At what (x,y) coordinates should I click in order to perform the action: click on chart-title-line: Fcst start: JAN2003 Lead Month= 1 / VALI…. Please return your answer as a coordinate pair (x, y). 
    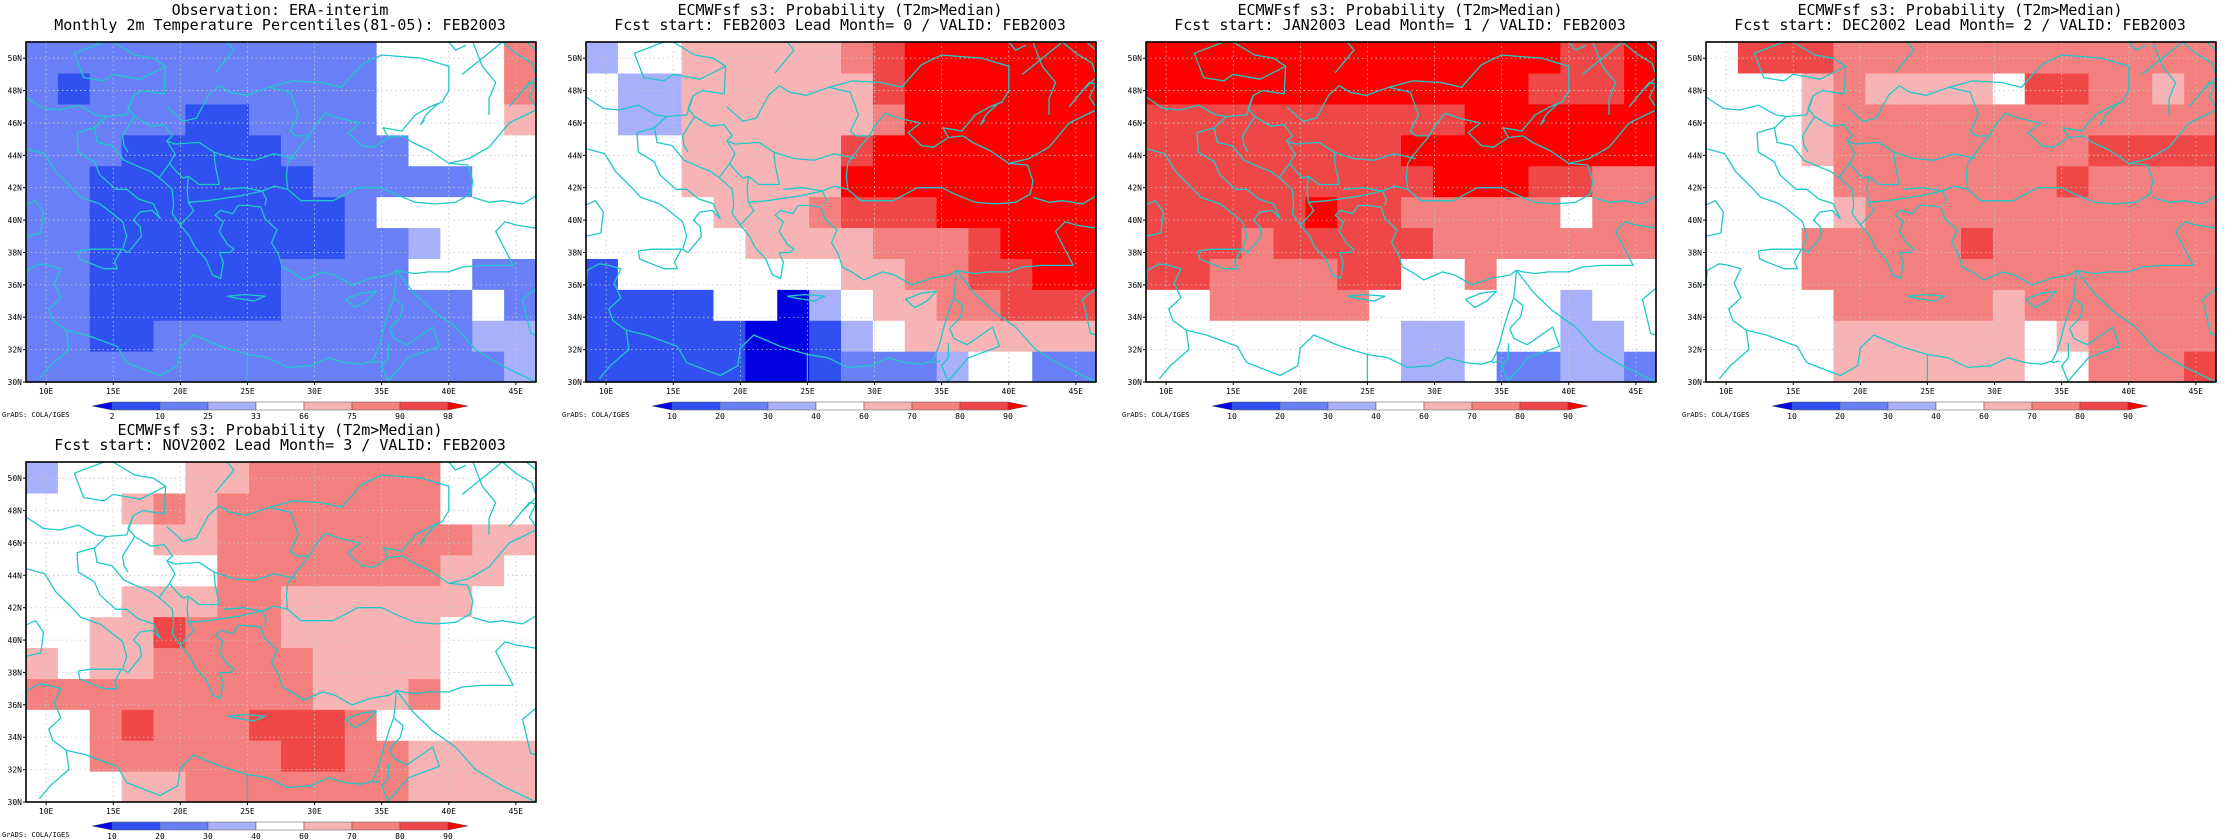
    Looking at the image, I should click on (1400, 25).